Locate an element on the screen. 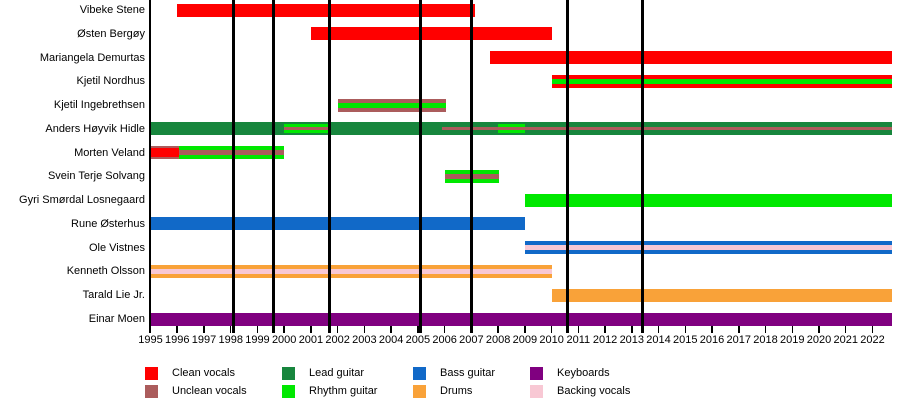 The image size is (900, 405). bar-bass-guitar is located at coordinates (337, 224).